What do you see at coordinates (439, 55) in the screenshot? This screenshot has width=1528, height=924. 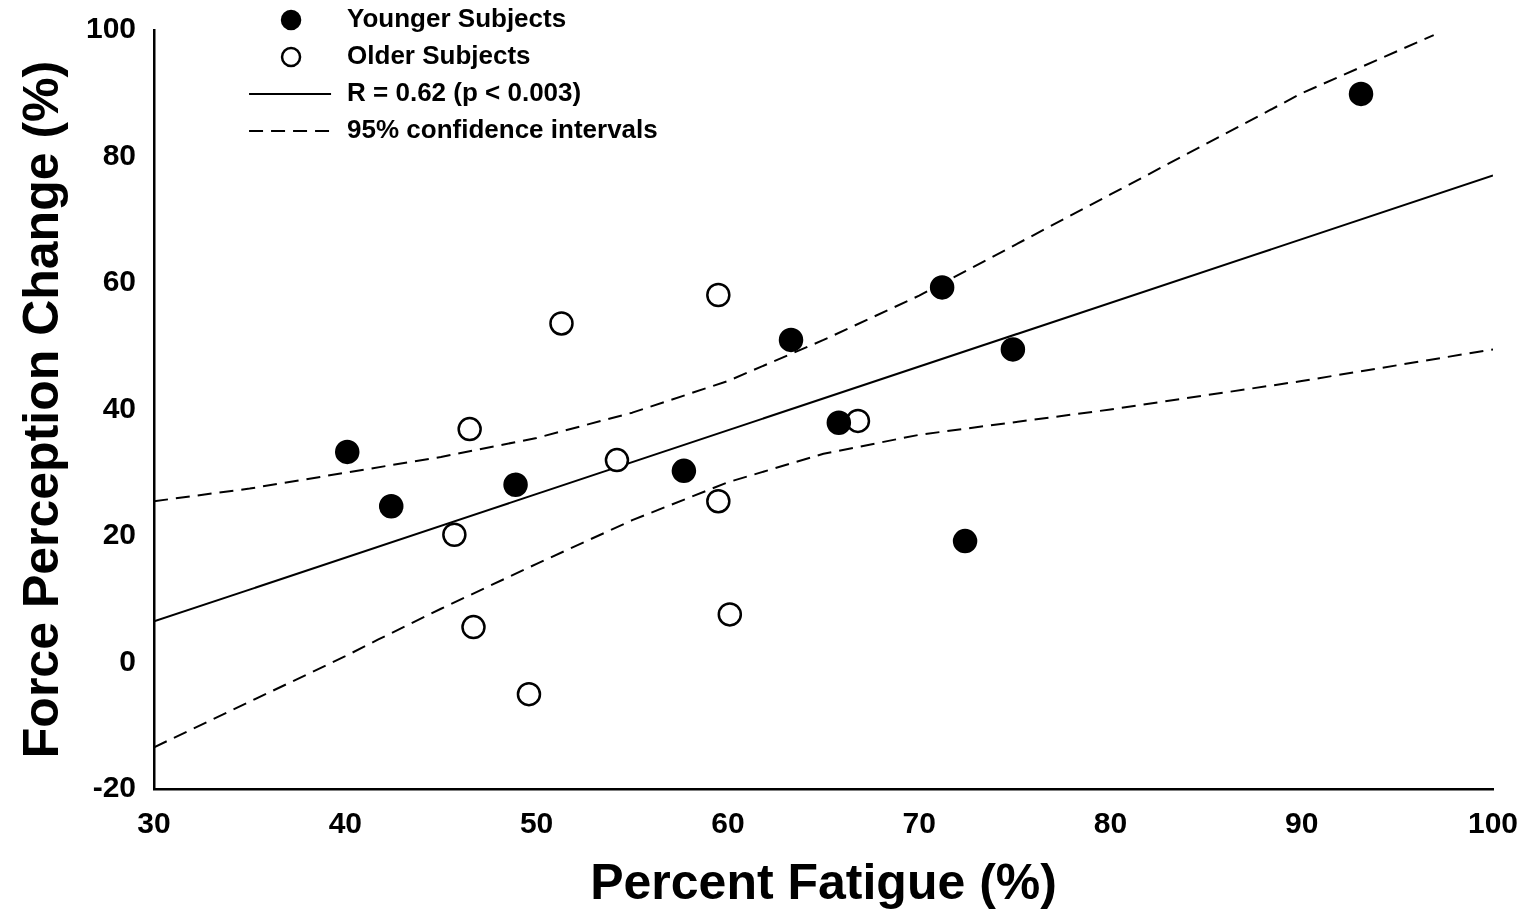 I see `legend-label: Older Subjects` at bounding box center [439, 55].